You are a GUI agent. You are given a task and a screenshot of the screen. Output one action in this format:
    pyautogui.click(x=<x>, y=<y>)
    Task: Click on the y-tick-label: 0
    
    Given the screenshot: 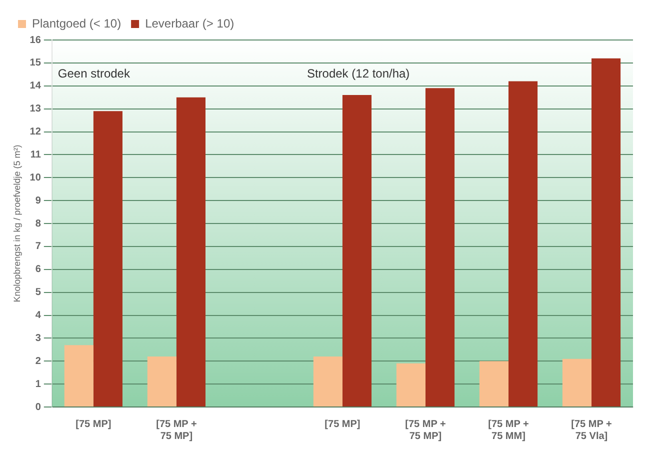 What is the action you would take?
    pyautogui.click(x=38, y=407)
    